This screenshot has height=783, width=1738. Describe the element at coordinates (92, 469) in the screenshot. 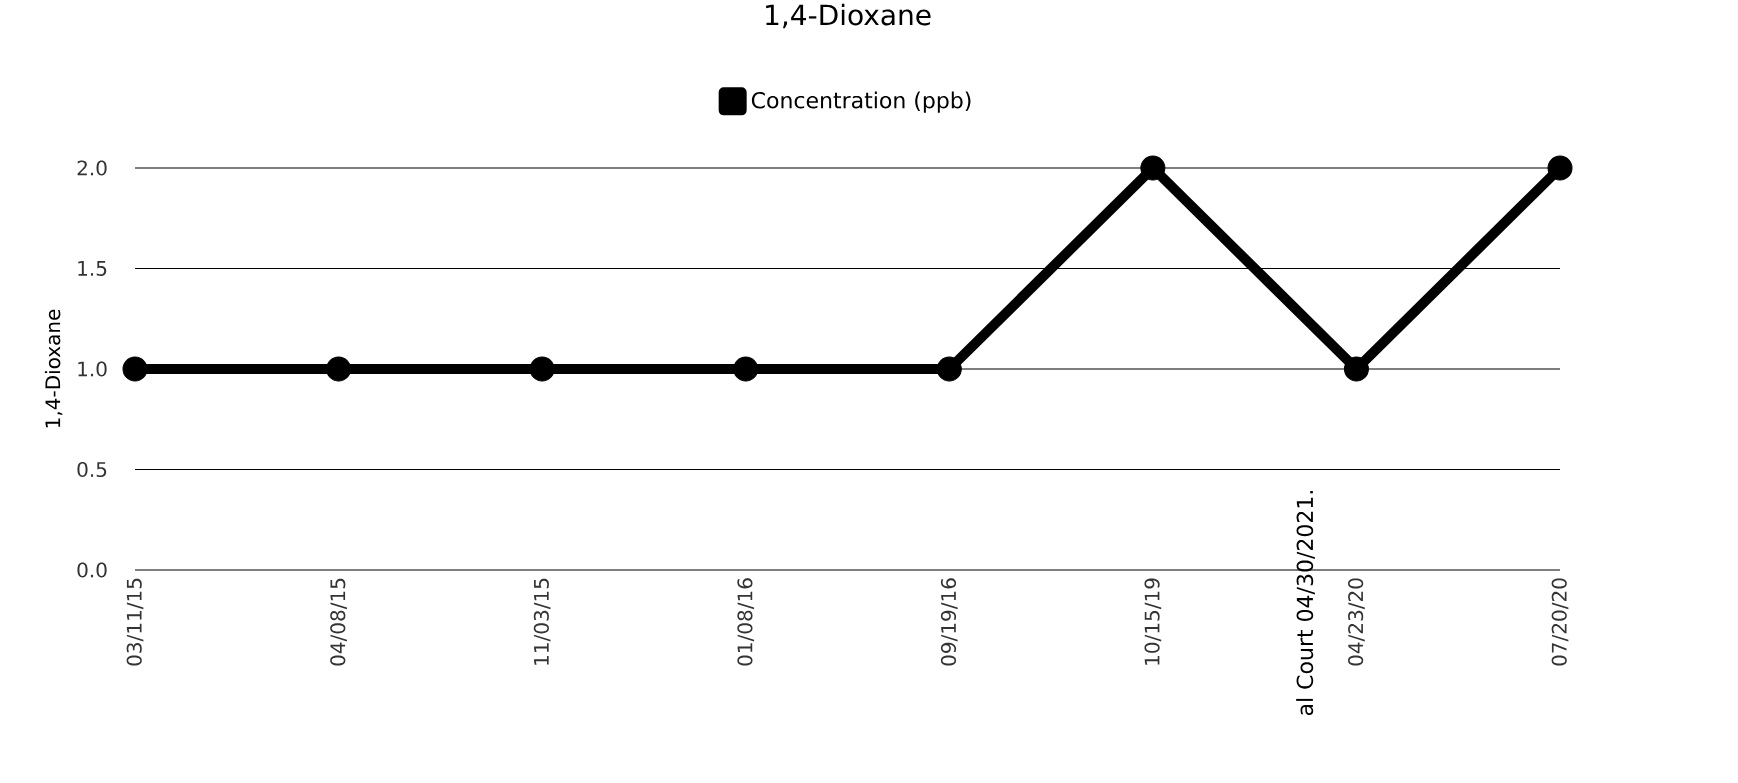

I see `y-tick-label: 0.5` at that location.